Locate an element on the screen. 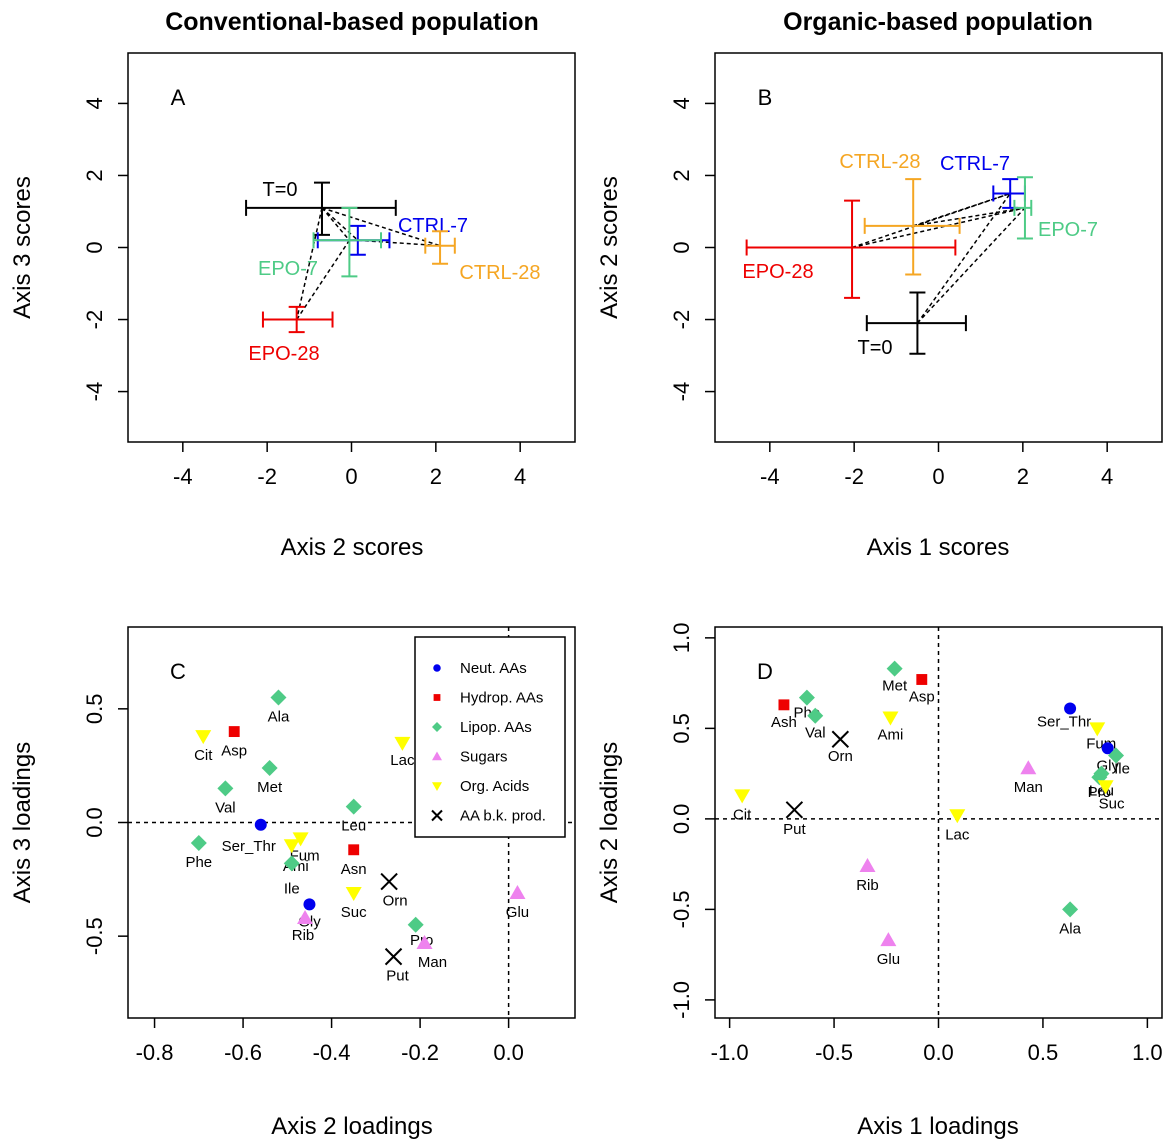 The image size is (1170, 1146). group-label: CTRL-28 is located at coordinates (879, 162).